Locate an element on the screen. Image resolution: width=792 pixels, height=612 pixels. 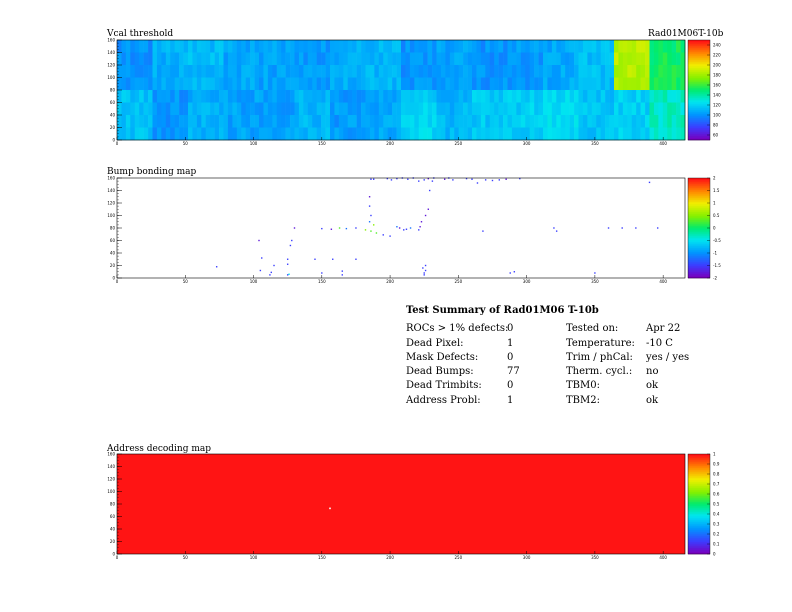
bump-x-tick-label: 400 is located at coordinates (663, 281).